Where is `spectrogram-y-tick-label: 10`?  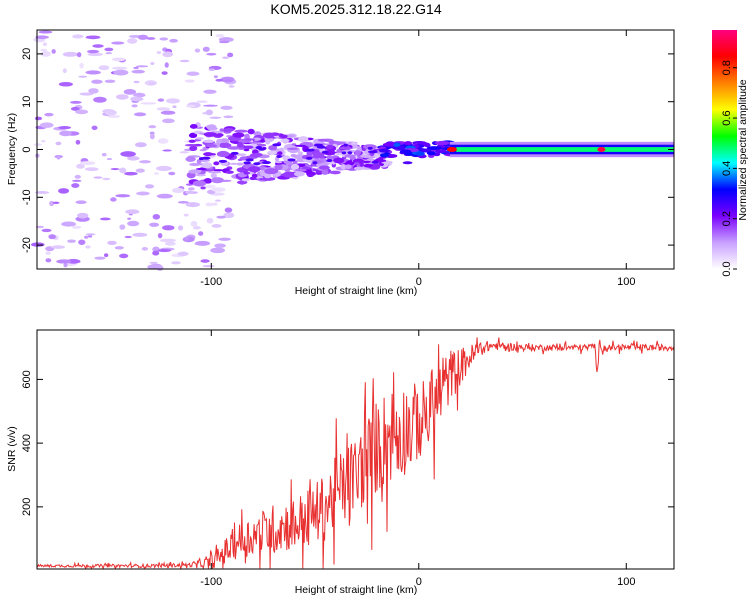 spectrogram-y-tick-label: 10 is located at coordinates (27, 102).